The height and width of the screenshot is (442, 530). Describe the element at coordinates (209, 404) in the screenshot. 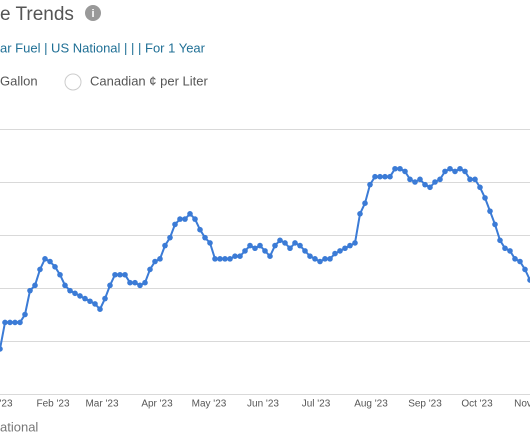

I see `x-tick-label: May '23` at that location.